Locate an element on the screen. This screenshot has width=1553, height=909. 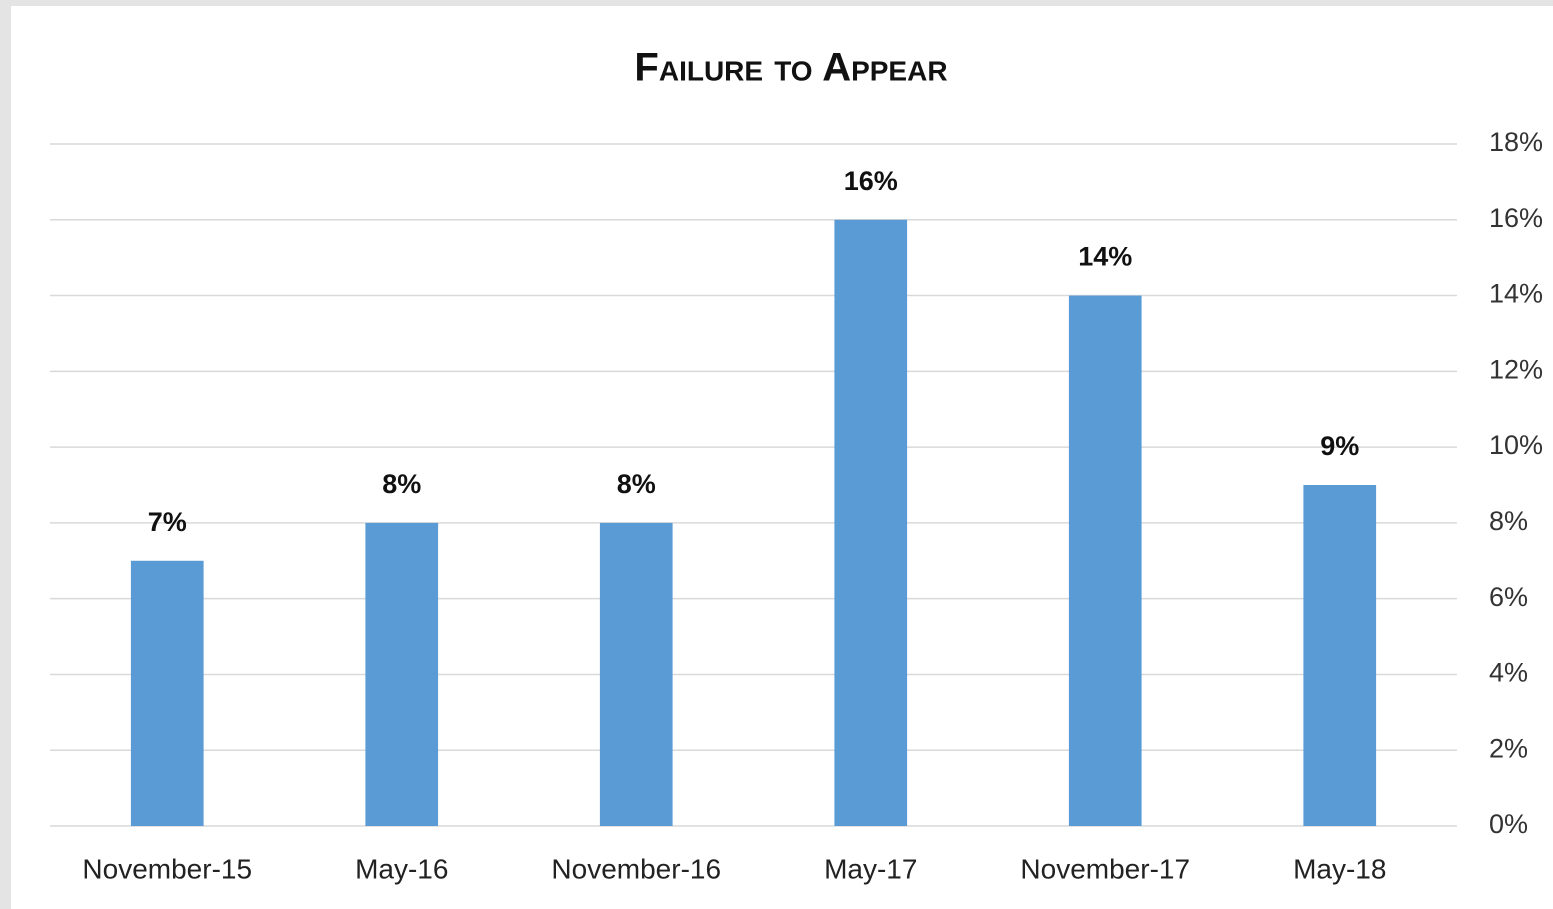
y-tick-label: 6% is located at coordinates (1508, 597).